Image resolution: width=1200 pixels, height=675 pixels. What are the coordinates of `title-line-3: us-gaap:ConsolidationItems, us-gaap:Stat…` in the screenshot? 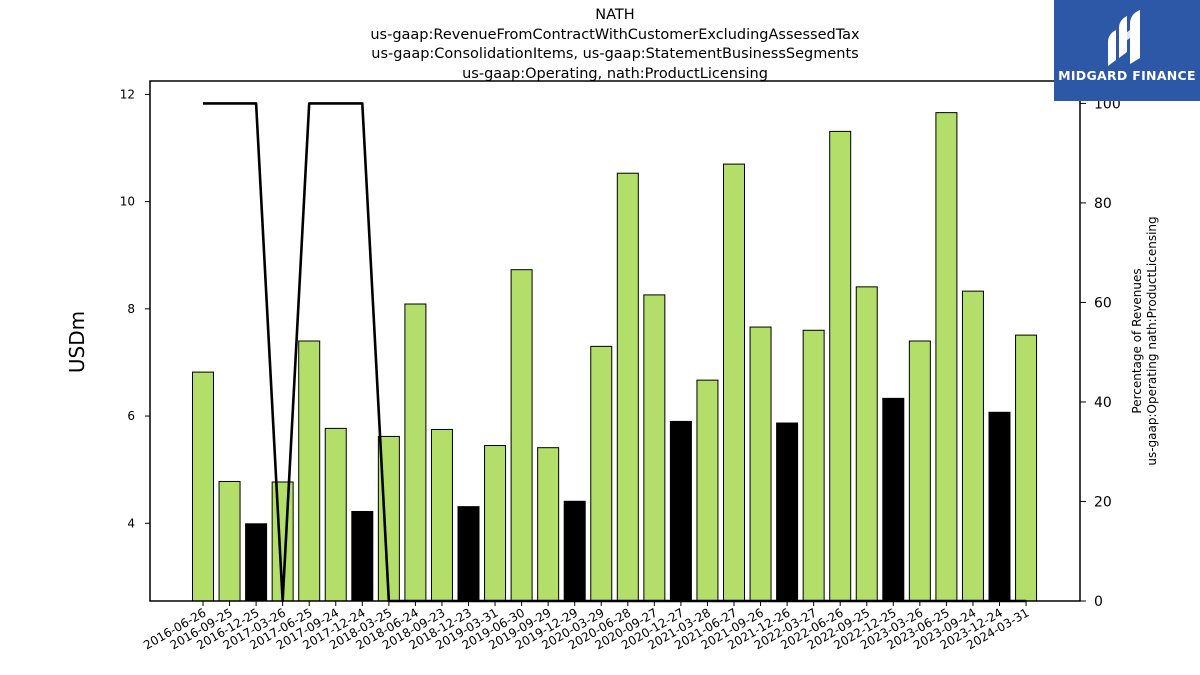 It's located at (615, 54).